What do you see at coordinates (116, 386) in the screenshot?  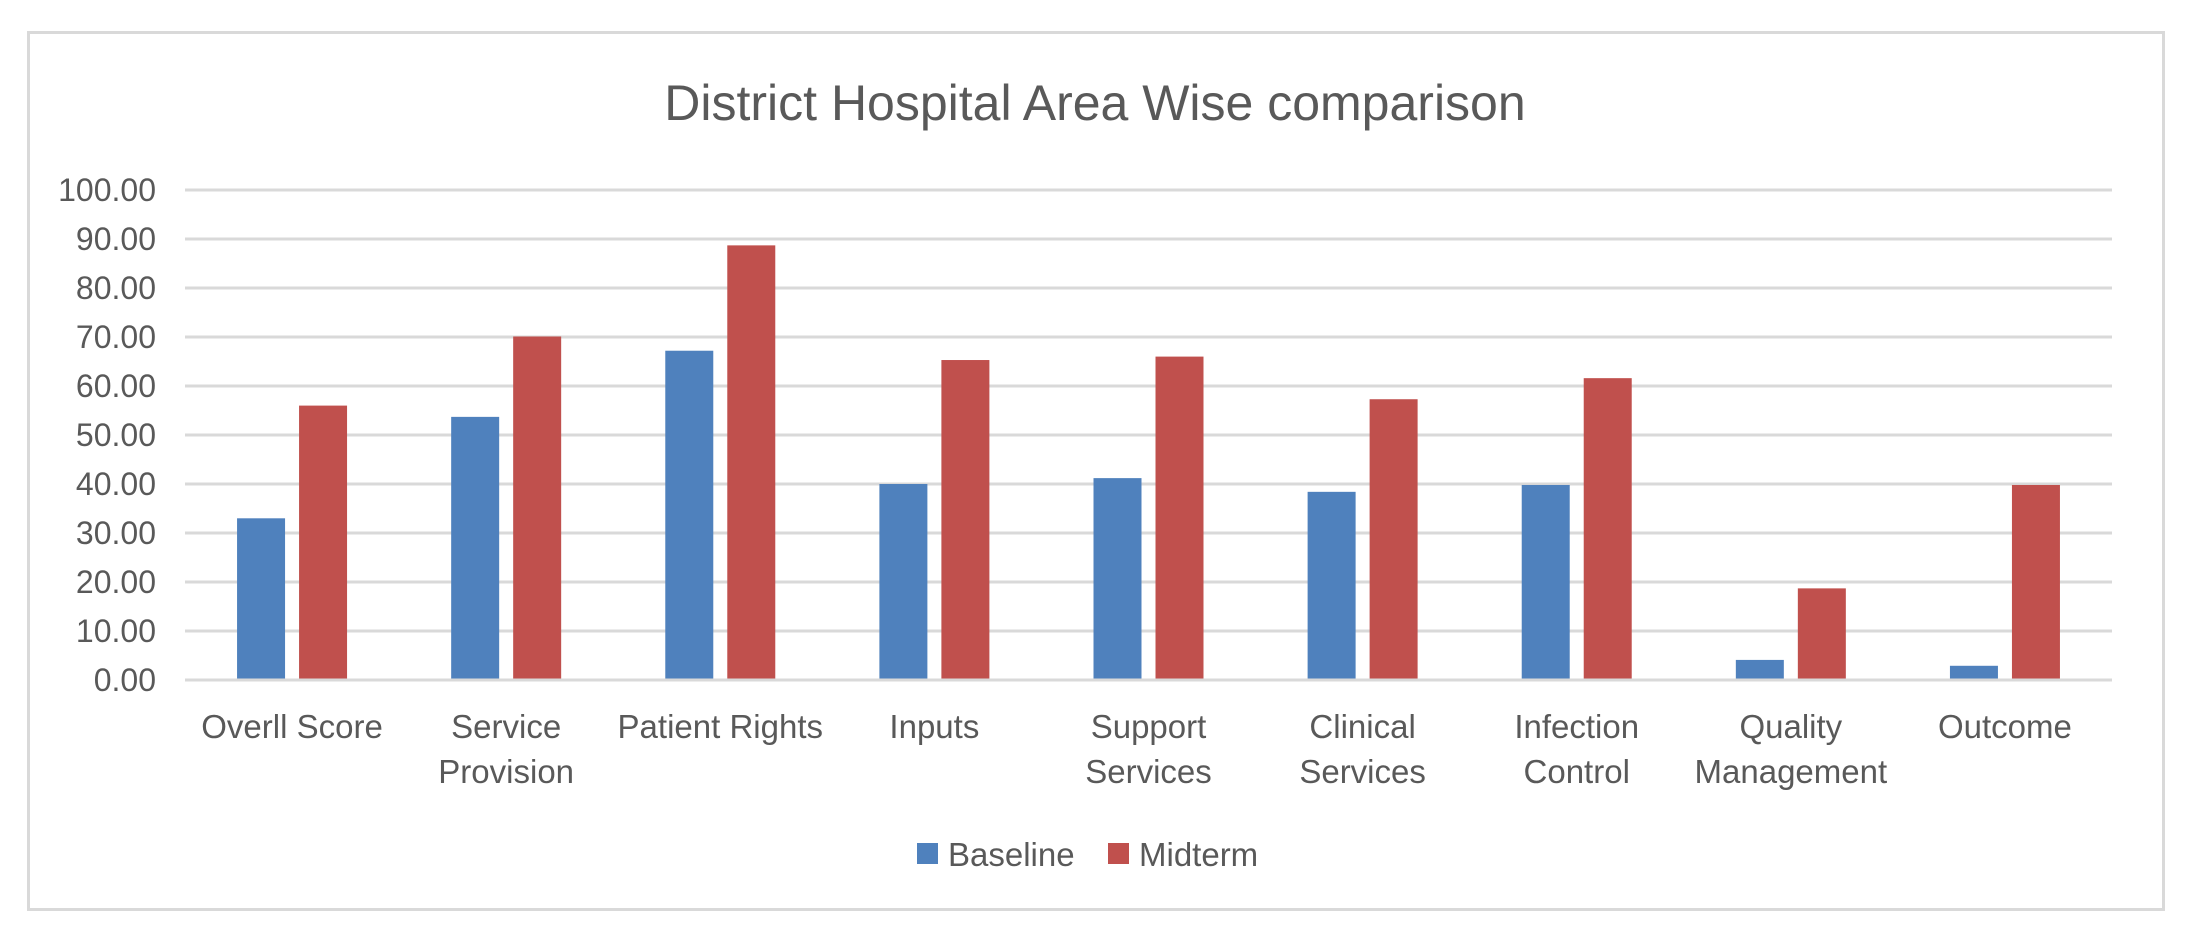 I see `y-tick-label: 60.00` at bounding box center [116, 386].